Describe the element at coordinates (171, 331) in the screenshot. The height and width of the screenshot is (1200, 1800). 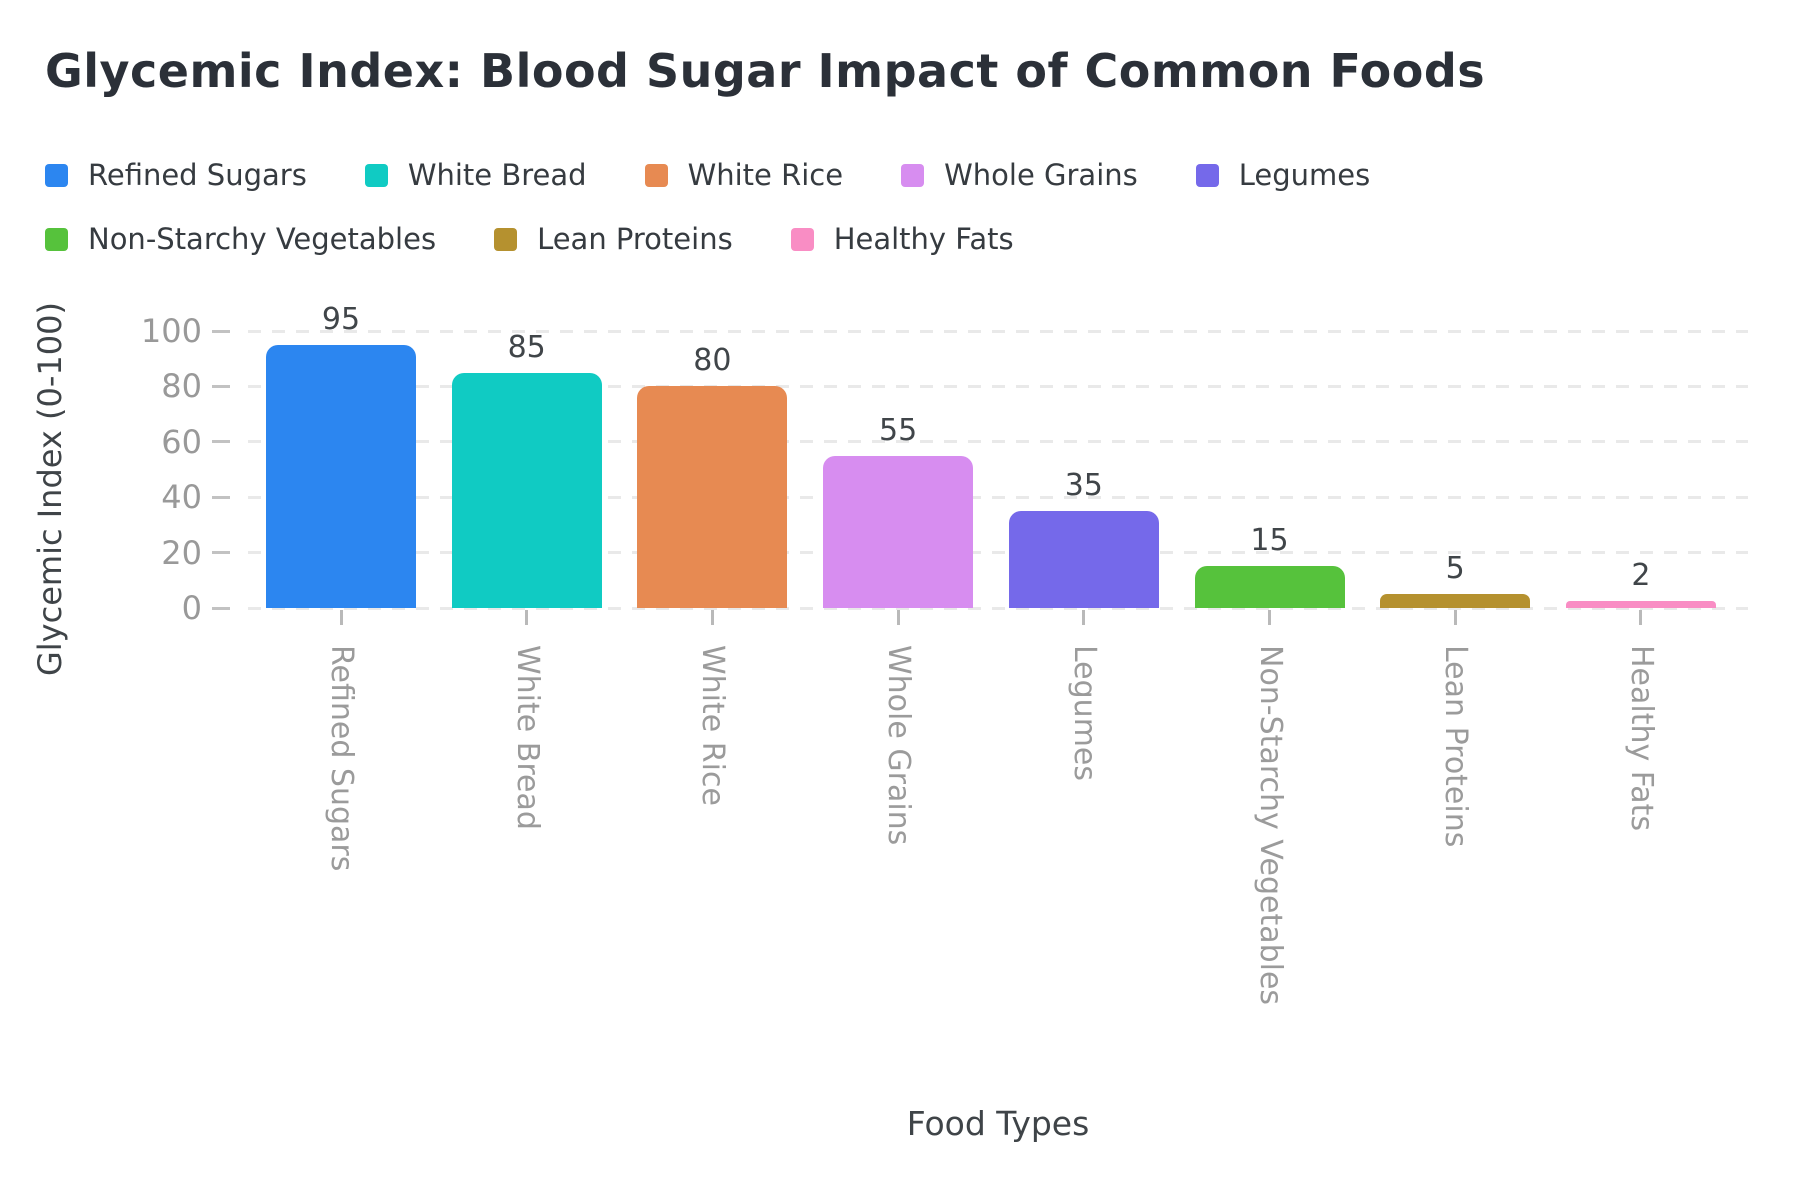
I see `y-tick-label-100: 100` at that location.